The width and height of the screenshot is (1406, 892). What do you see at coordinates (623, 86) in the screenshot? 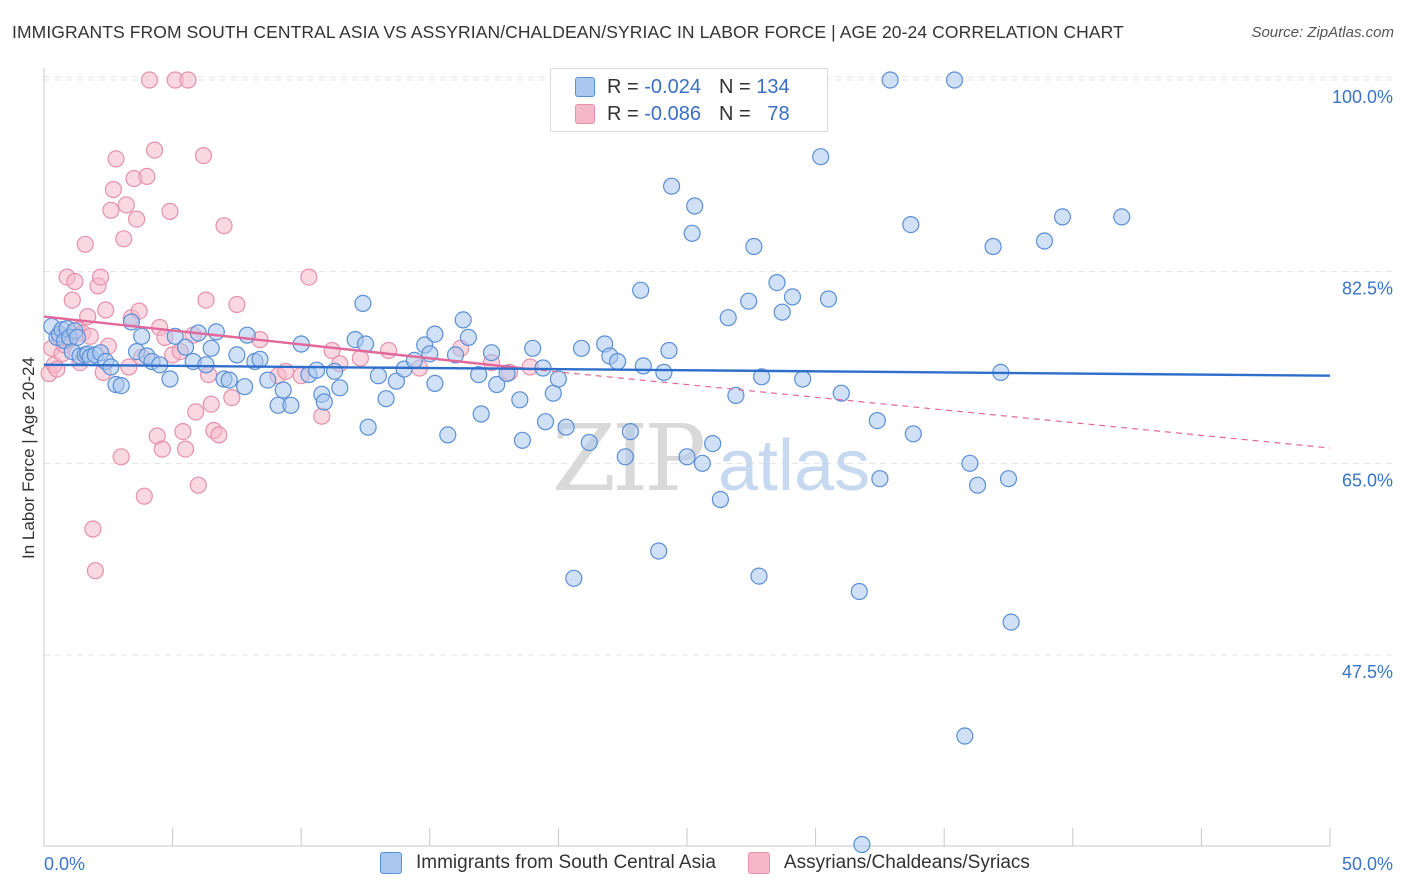
I see `legend-r-label: R =` at bounding box center [623, 86].